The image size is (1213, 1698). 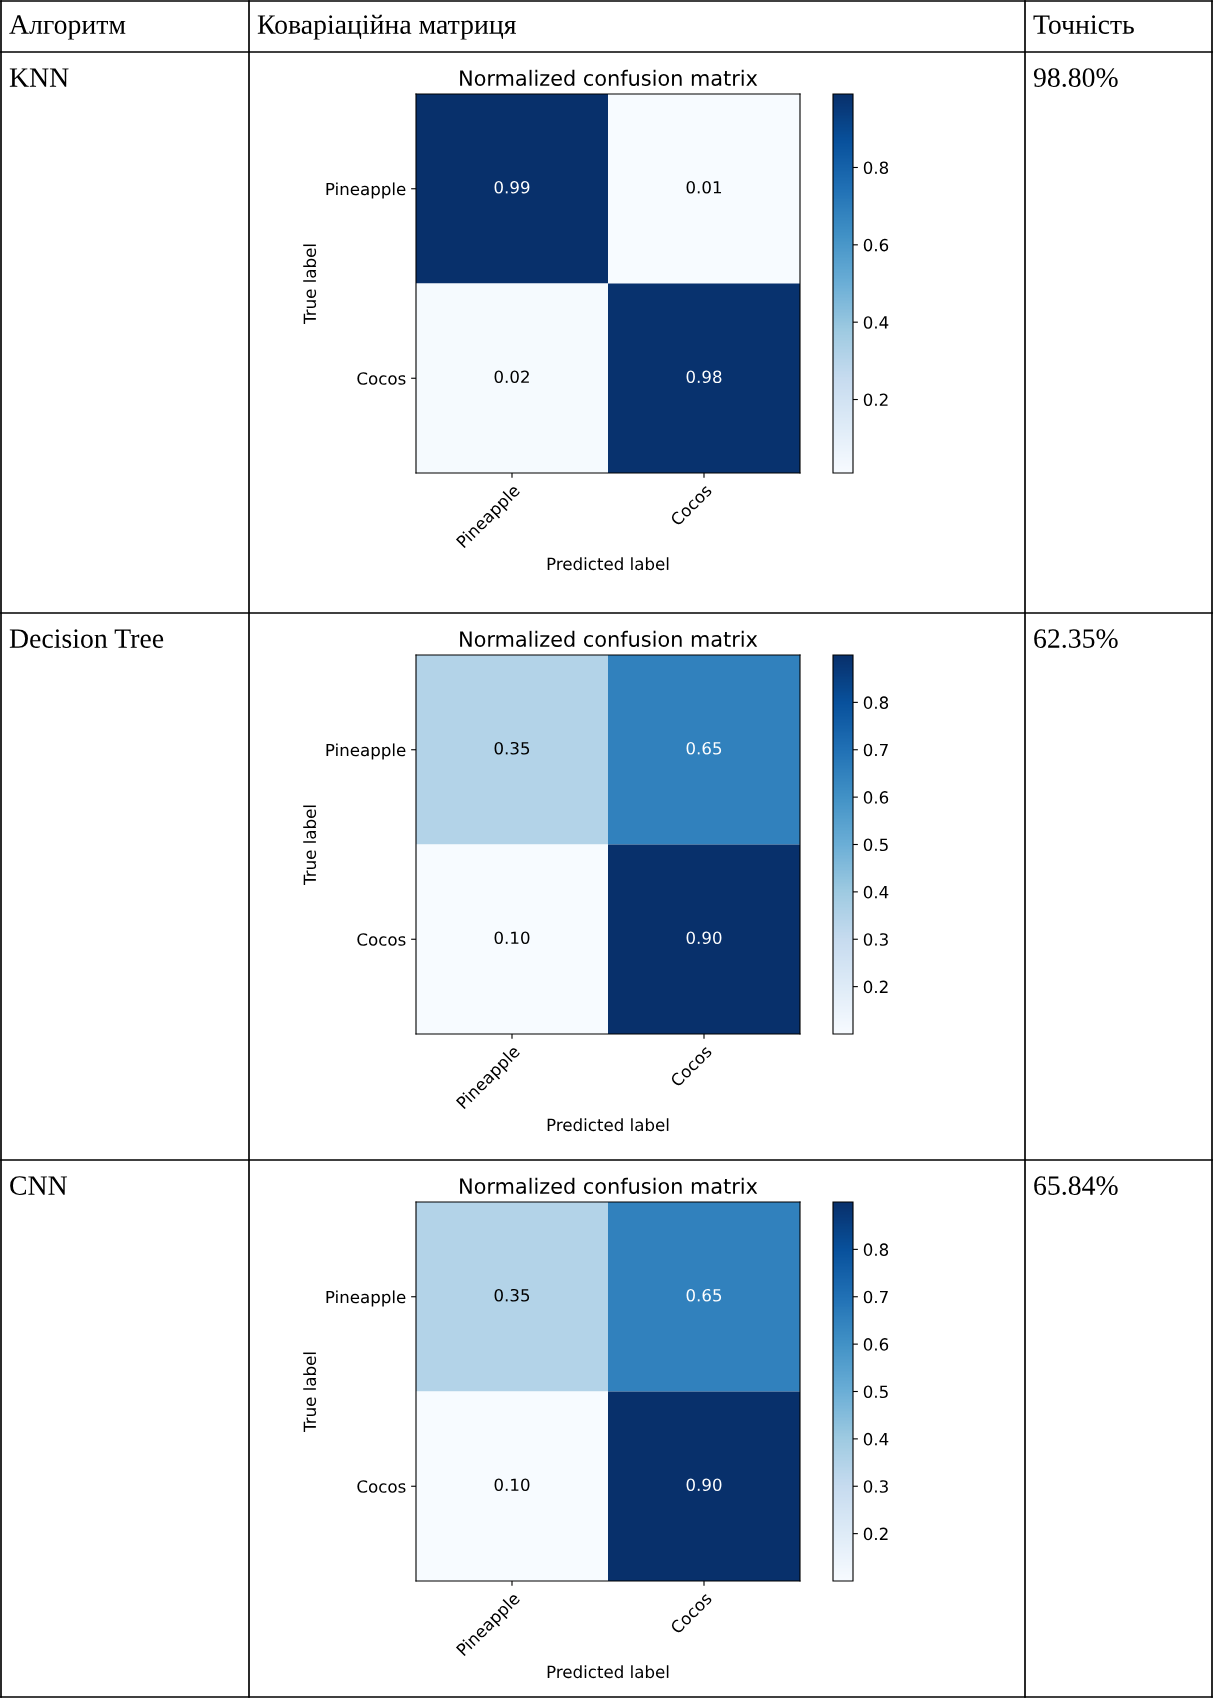 I want to click on data-label: 0.02, so click(x=511, y=377).